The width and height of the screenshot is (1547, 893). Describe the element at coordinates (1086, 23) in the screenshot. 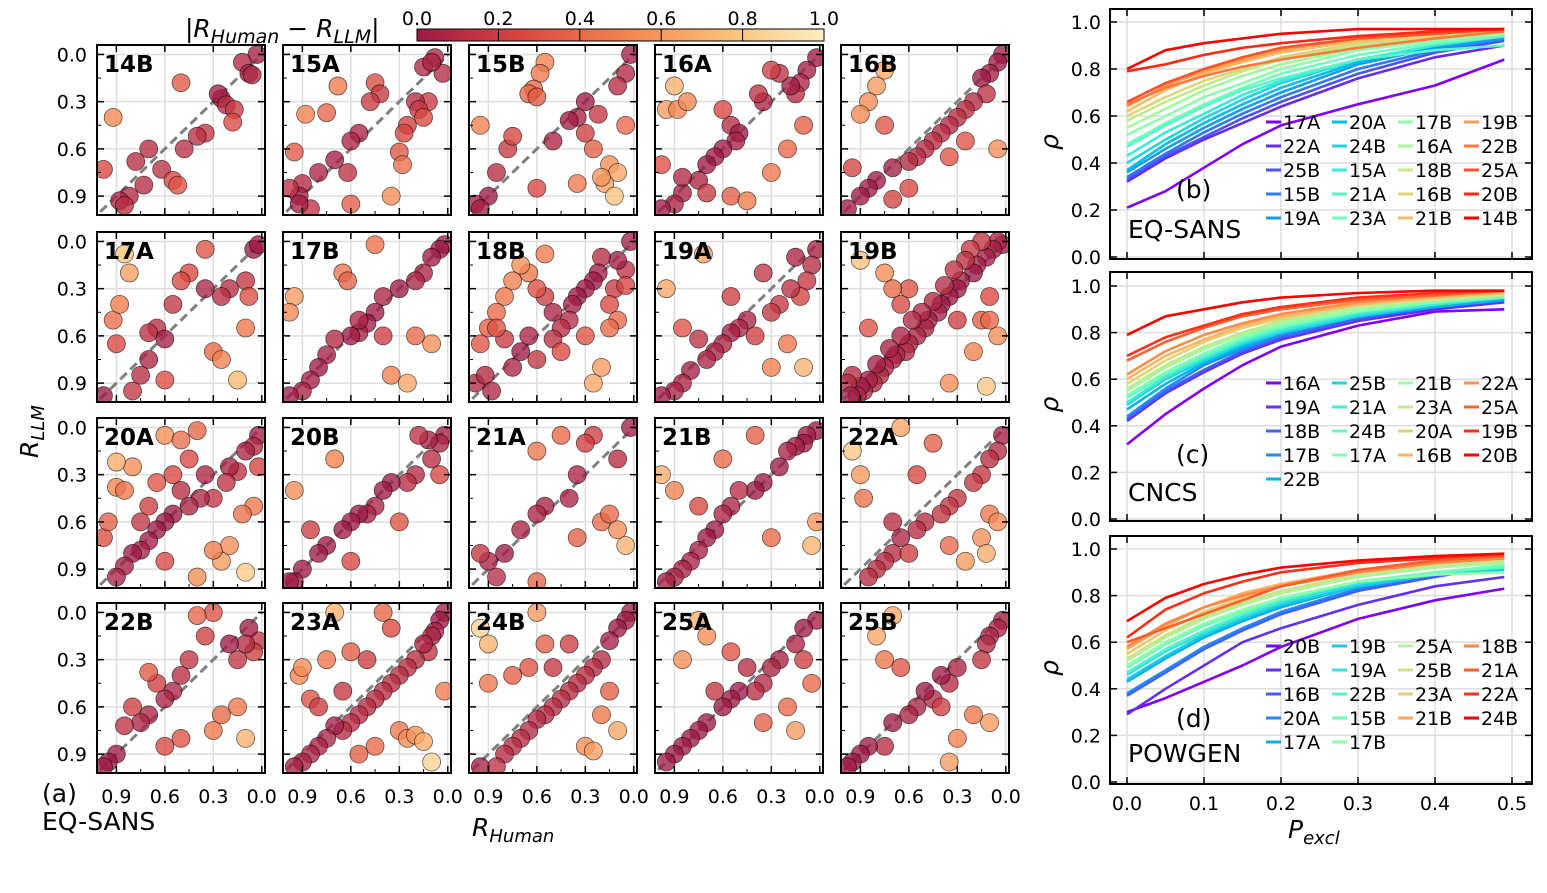

I see `y-tick-label: 1.0` at that location.